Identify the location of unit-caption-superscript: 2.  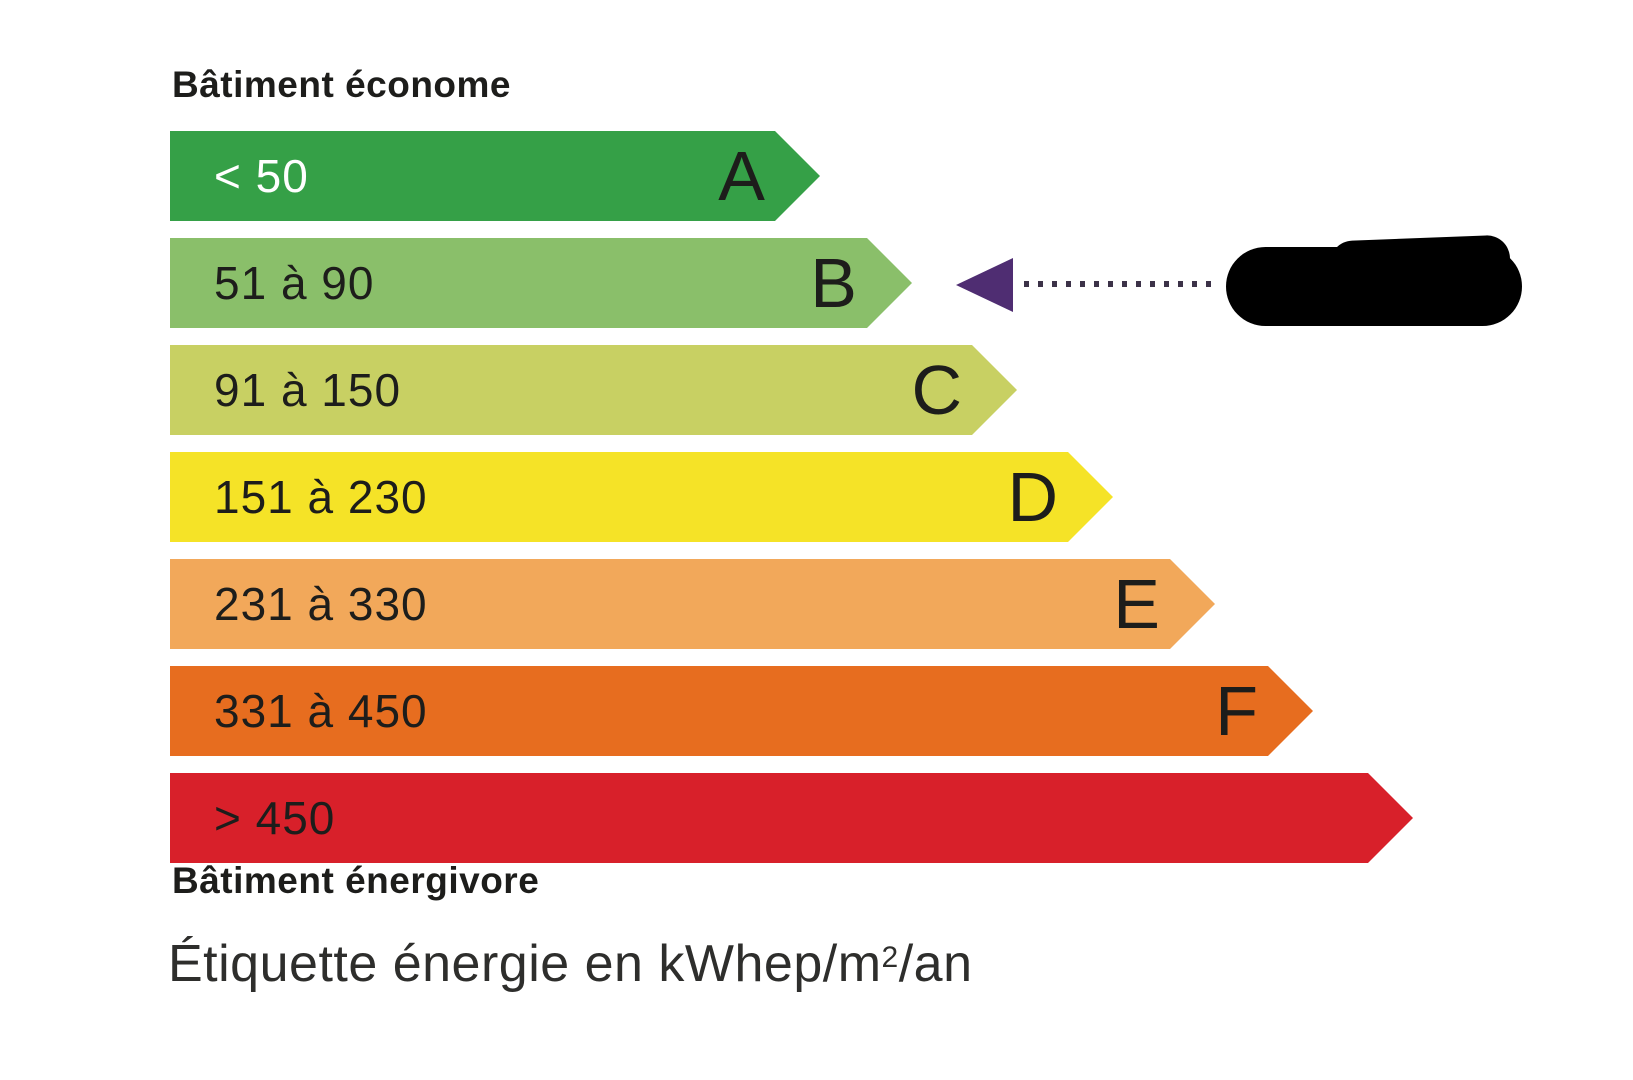
(890, 957).